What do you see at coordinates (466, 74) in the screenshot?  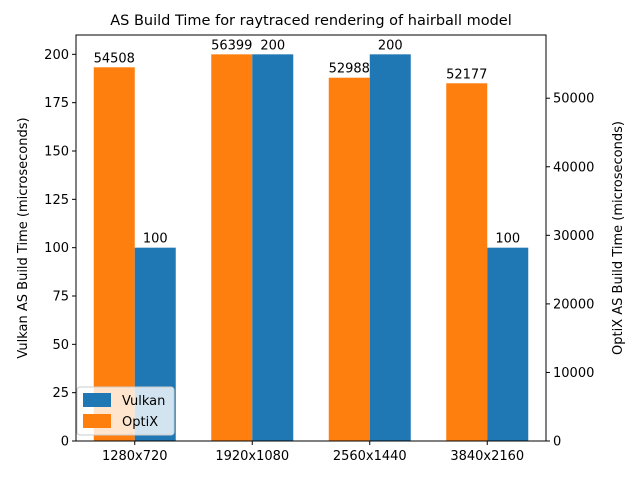 I see `data-label-optix-3840x2160: 52177` at bounding box center [466, 74].